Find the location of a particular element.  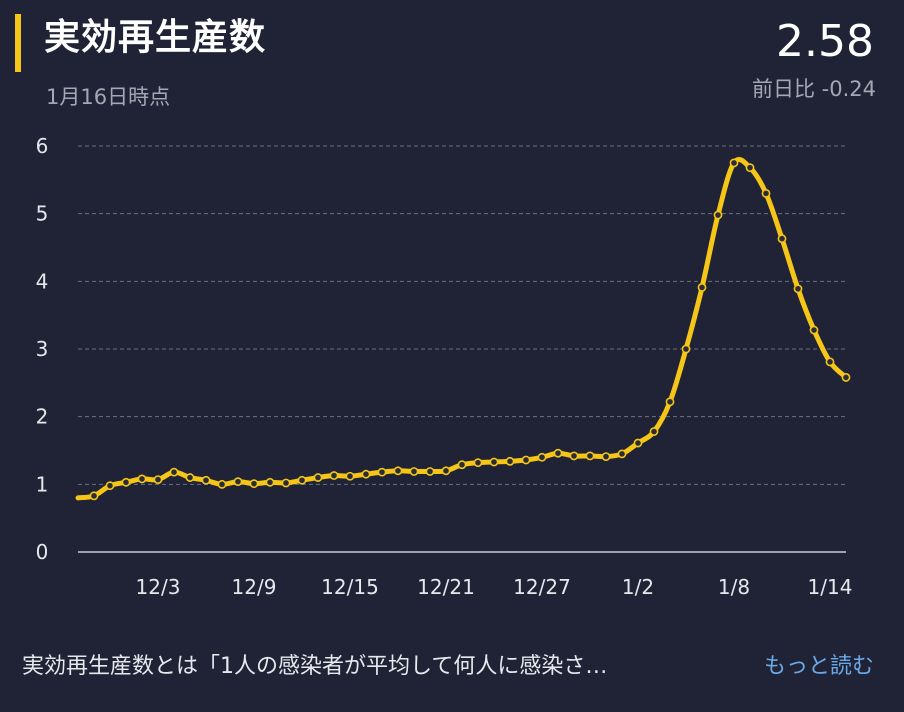

y-tick-label: 4 is located at coordinates (42, 281).